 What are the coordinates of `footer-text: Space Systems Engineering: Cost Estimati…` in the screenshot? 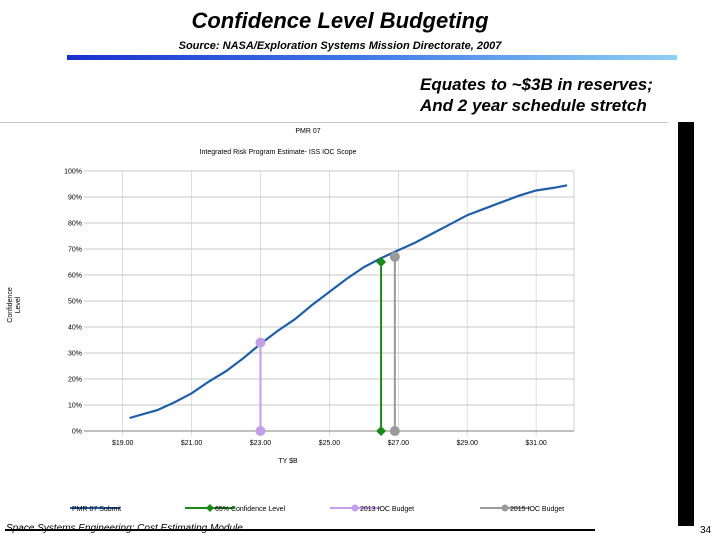 It's located at (124, 528).